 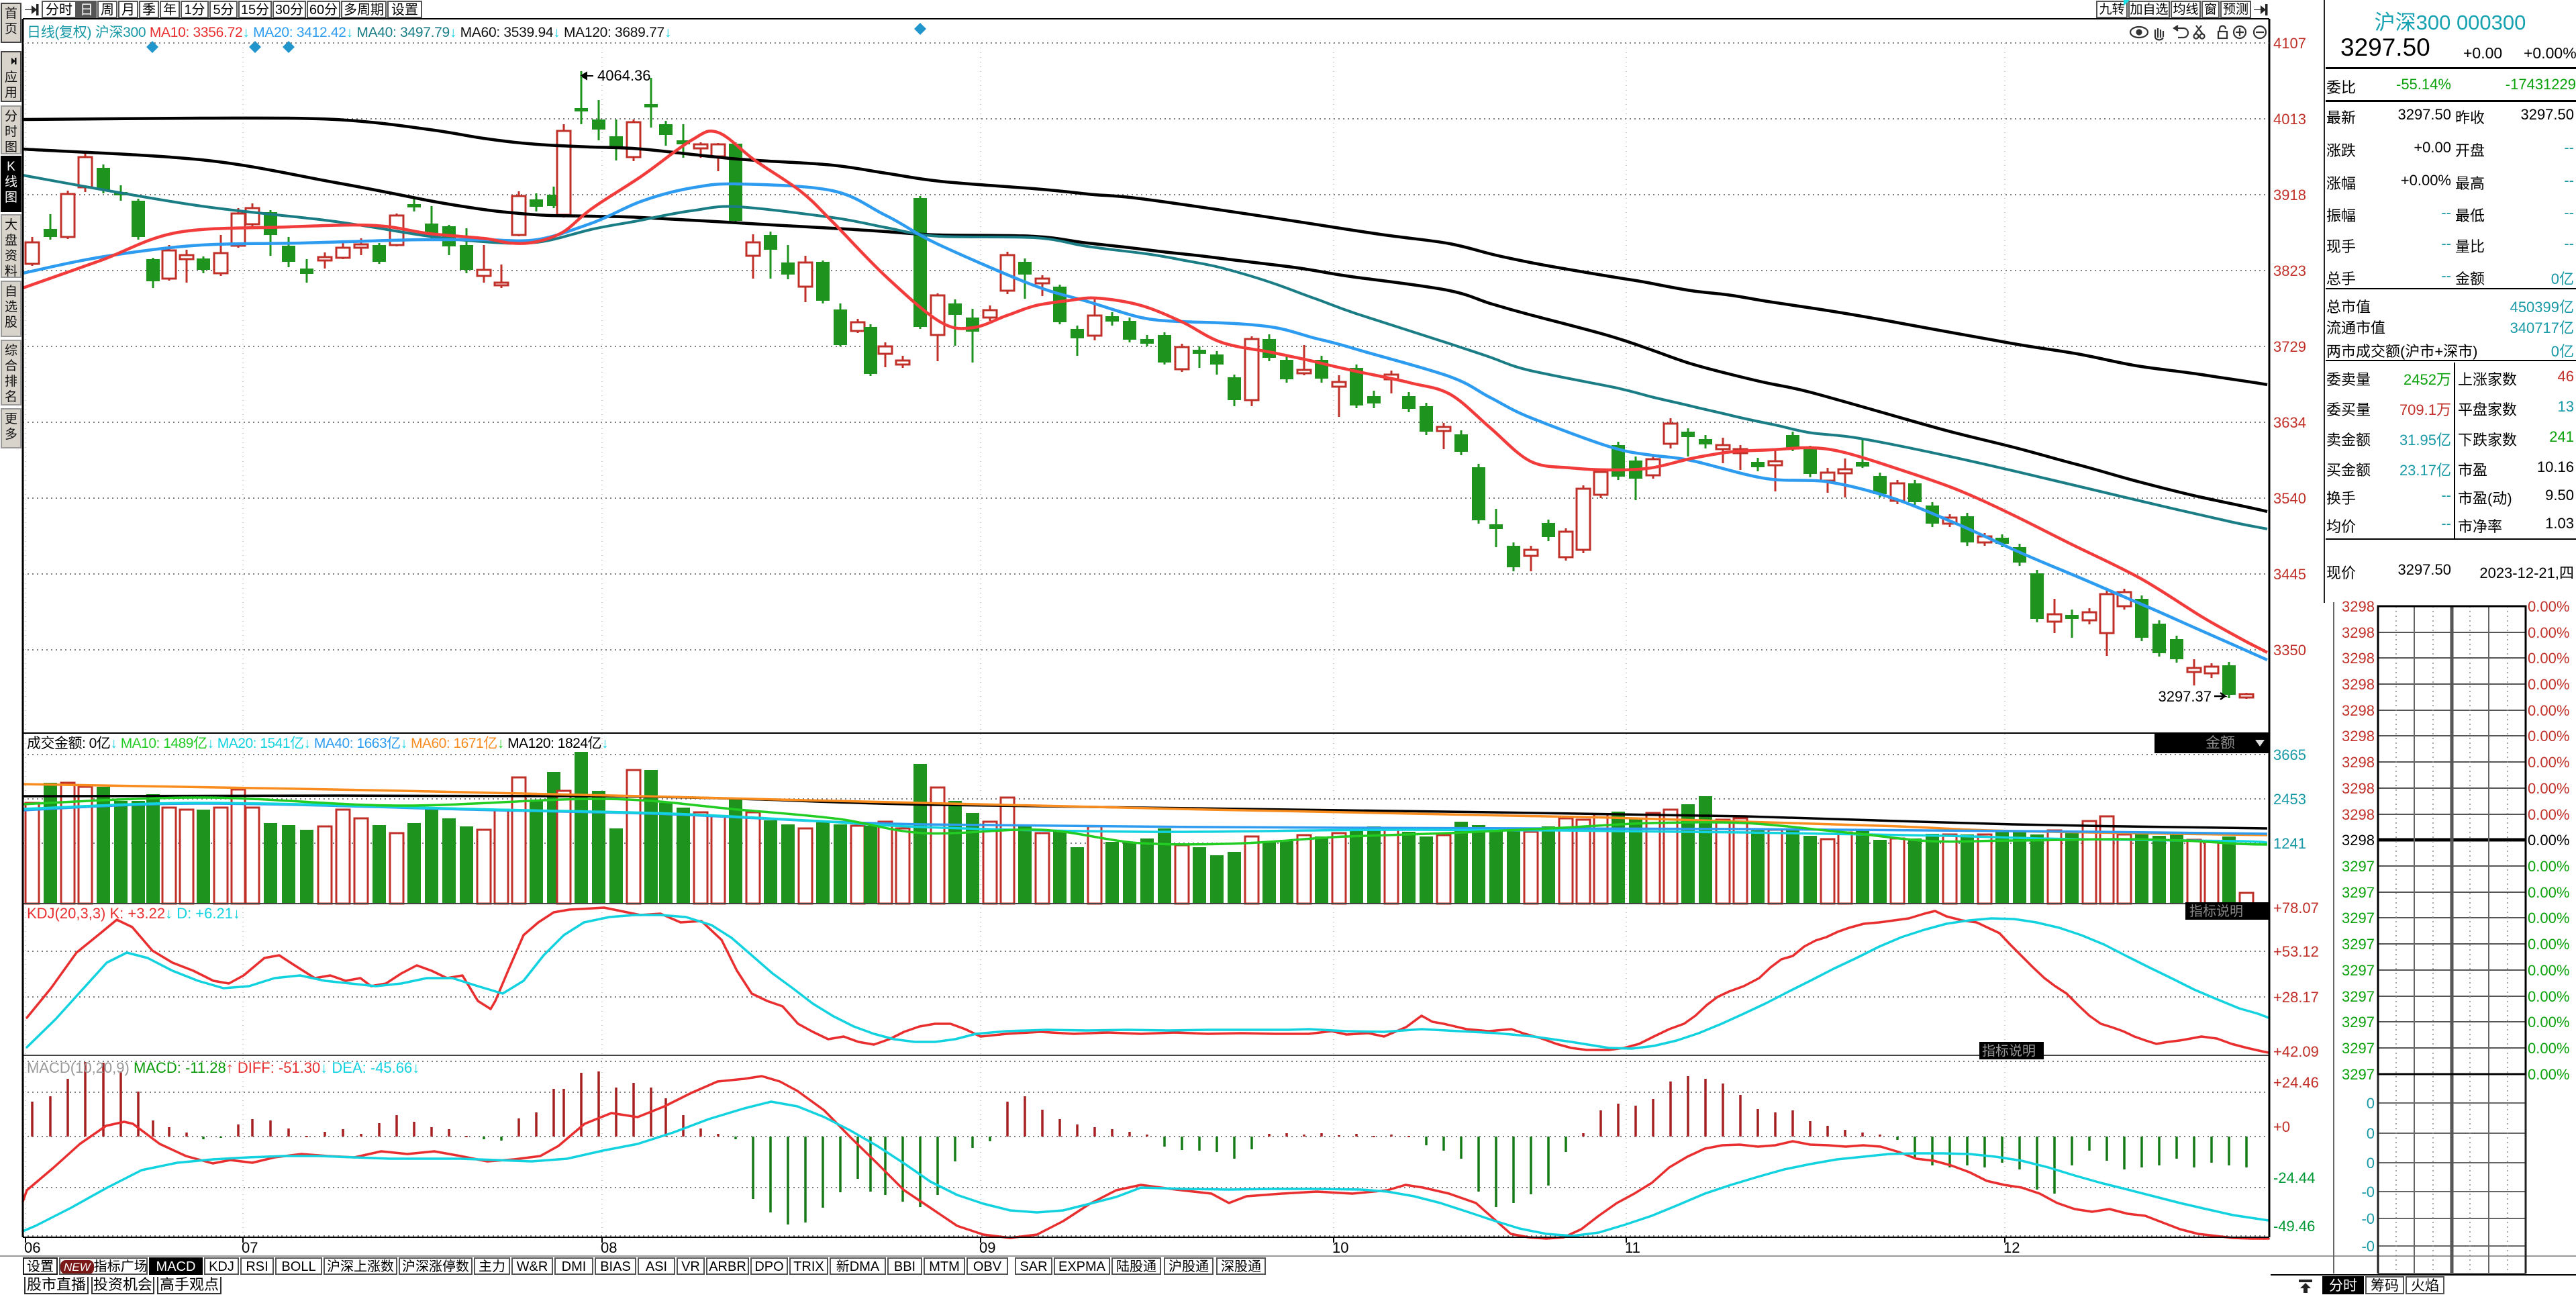 I want to click on svg-text: +42.09, so click(x=2296, y=1051).